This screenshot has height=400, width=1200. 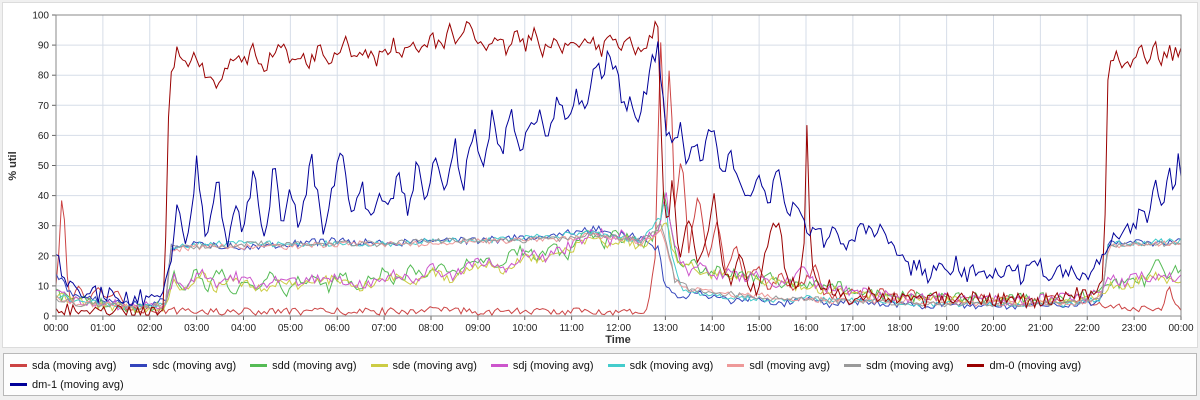 What do you see at coordinates (40, 16) in the screenshot?
I see `y-tick-label: 100` at bounding box center [40, 16].